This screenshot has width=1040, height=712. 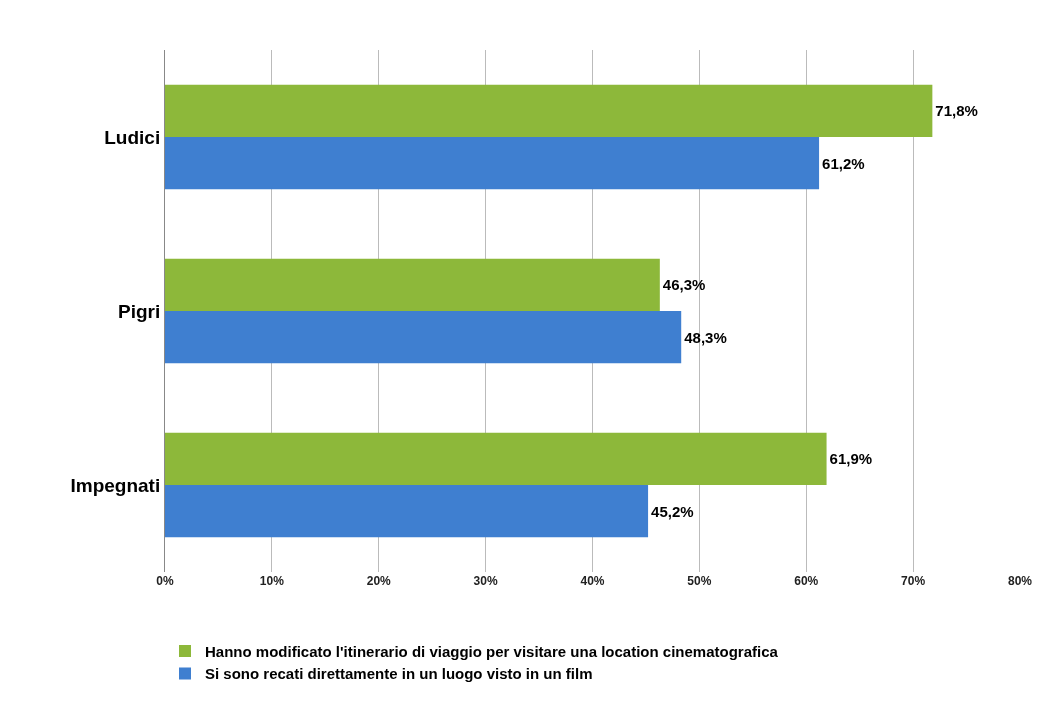 I want to click on x-tick-label: 40%, so click(x=592, y=581).